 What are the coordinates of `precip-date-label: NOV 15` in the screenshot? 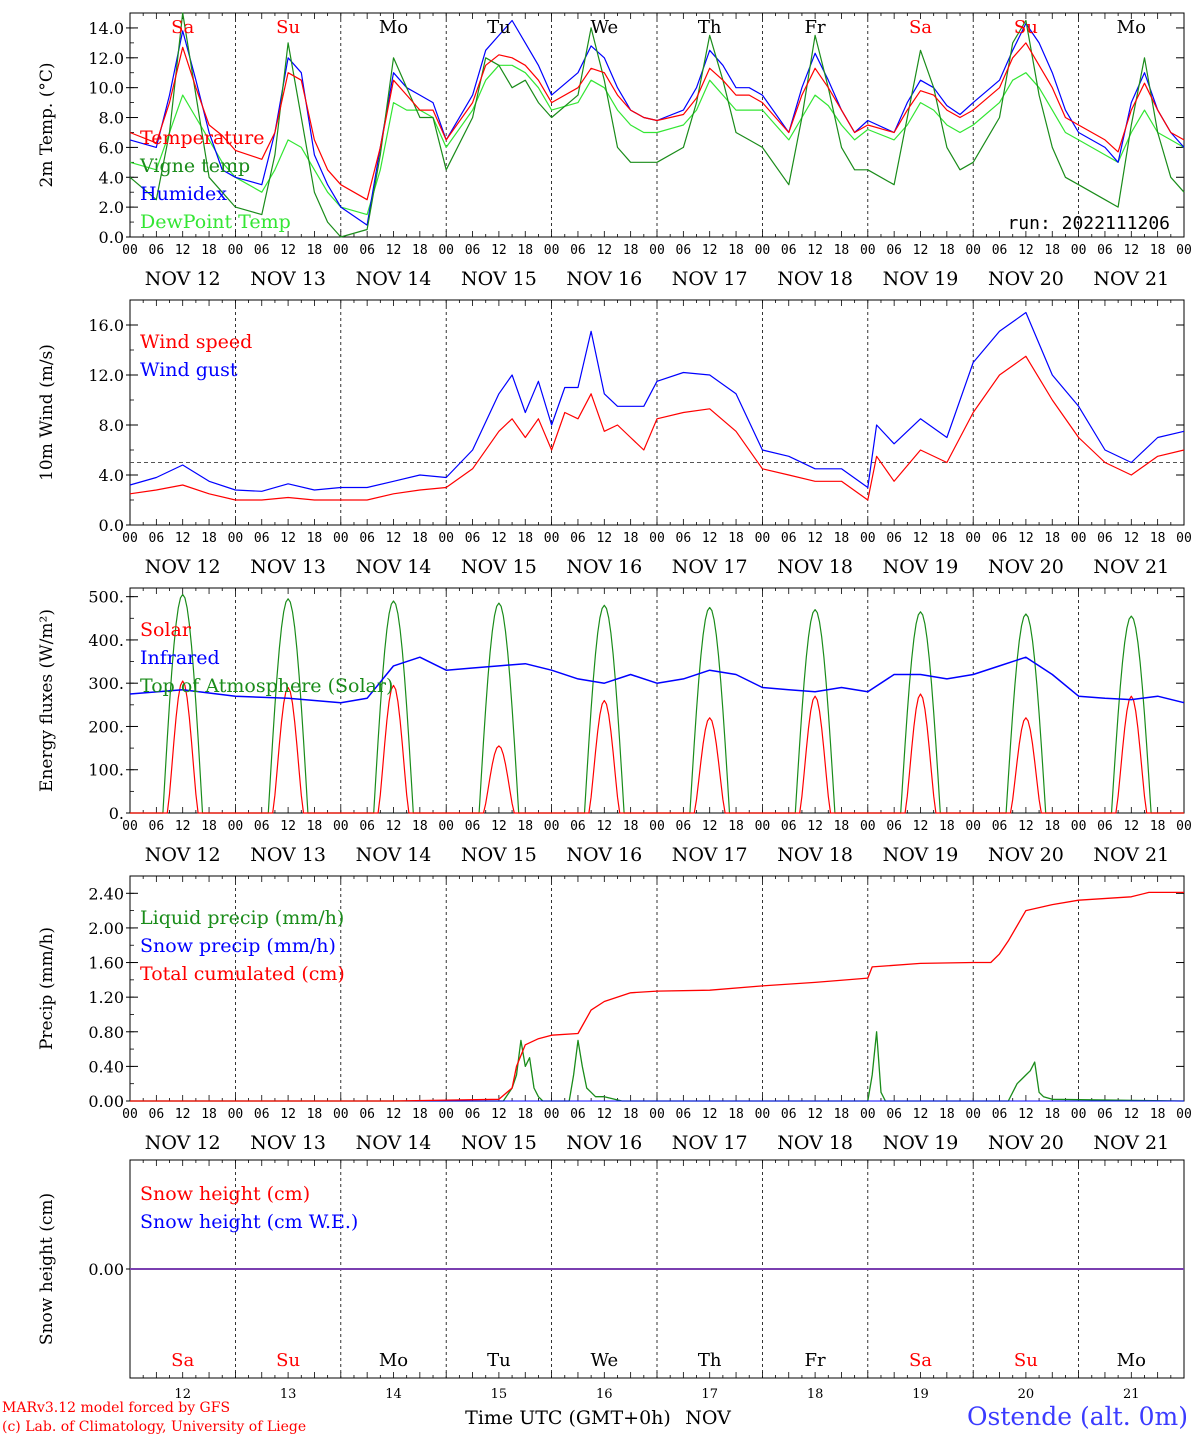 It's located at (499, 1143).